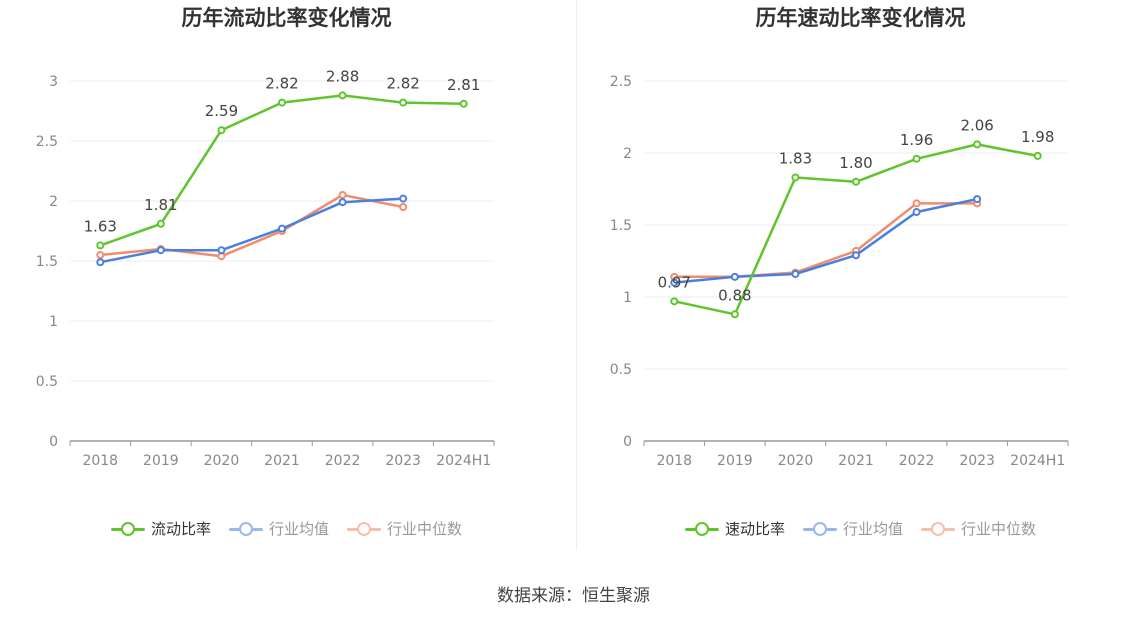 This screenshot has height=619, width=1147. I want to click on legend-label: 流动比率, so click(180, 529).